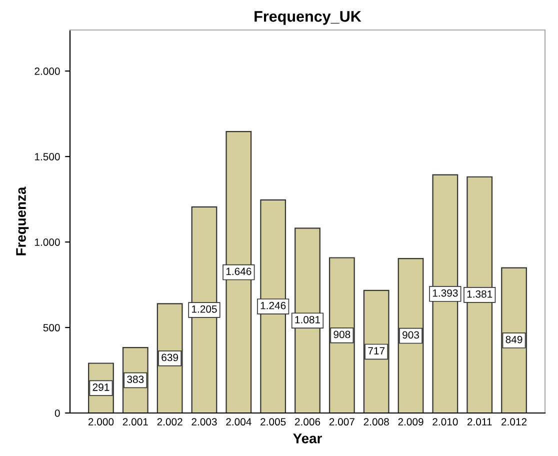 The image size is (558, 456). I want to click on y-tick-label: 2.000, so click(47, 71).